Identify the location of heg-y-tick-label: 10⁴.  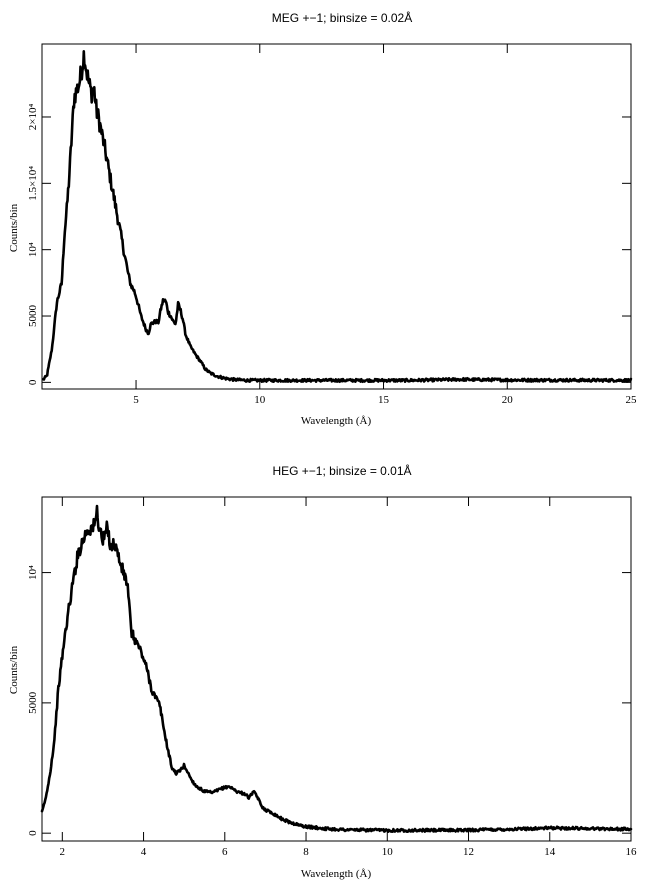
(33, 572).